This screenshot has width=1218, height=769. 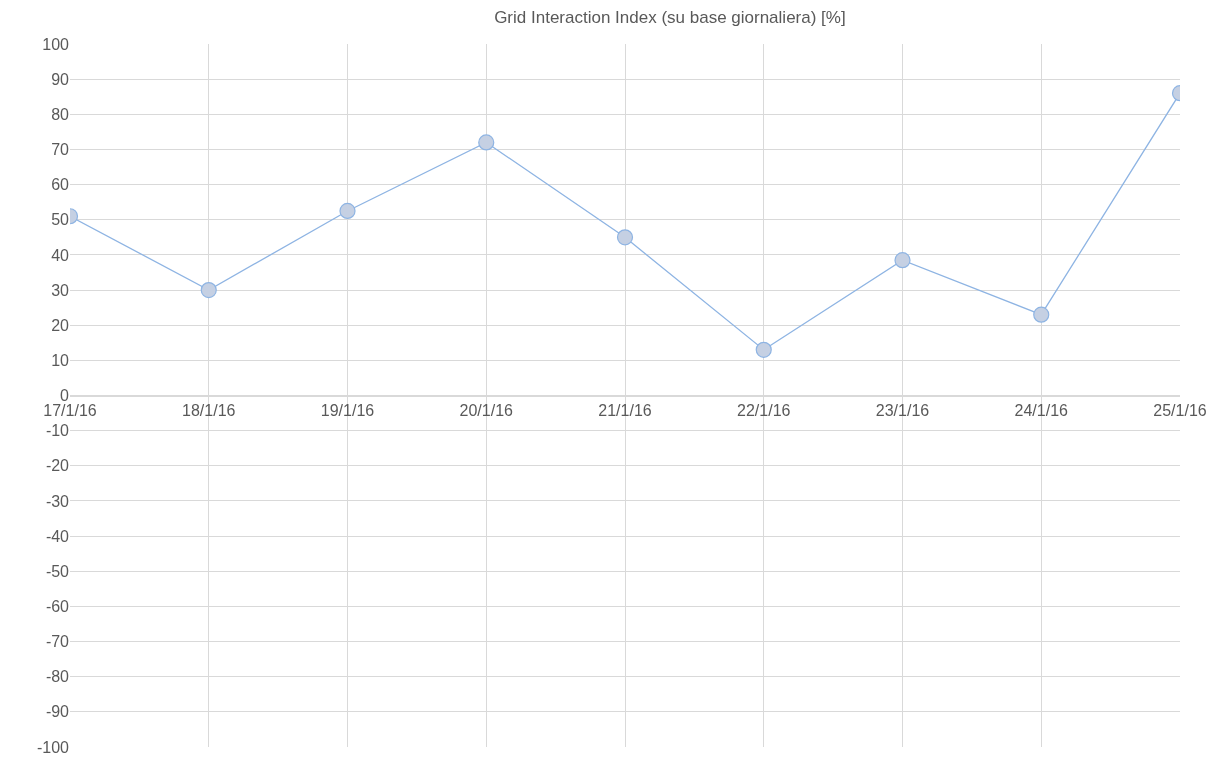 What do you see at coordinates (670, 18) in the screenshot?
I see `chart-title: Grid Interaction Index (su base giornaliera) [%]` at bounding box center [670, 18].